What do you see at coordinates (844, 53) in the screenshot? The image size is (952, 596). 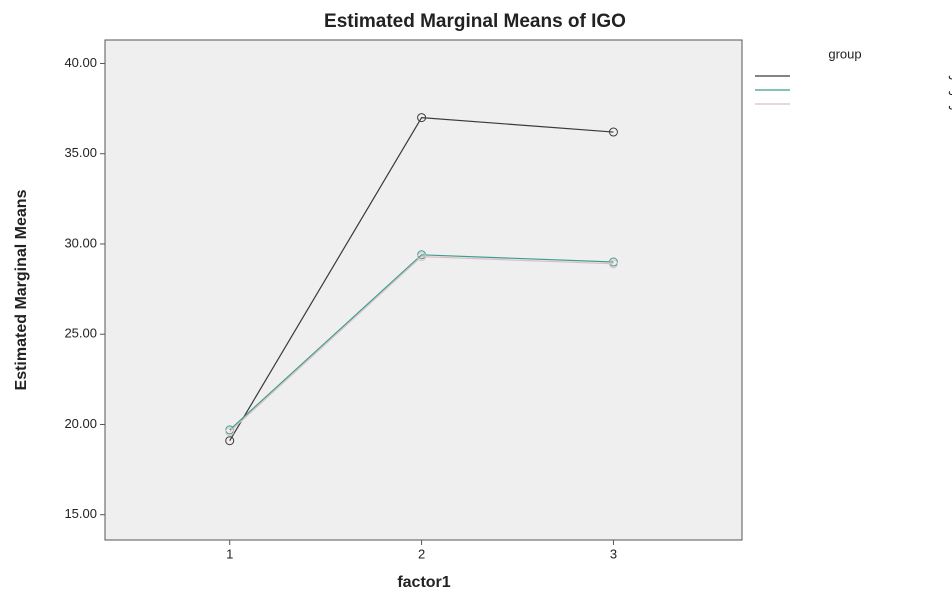 I see `legend-title: group` at bounding box center [844, 53].